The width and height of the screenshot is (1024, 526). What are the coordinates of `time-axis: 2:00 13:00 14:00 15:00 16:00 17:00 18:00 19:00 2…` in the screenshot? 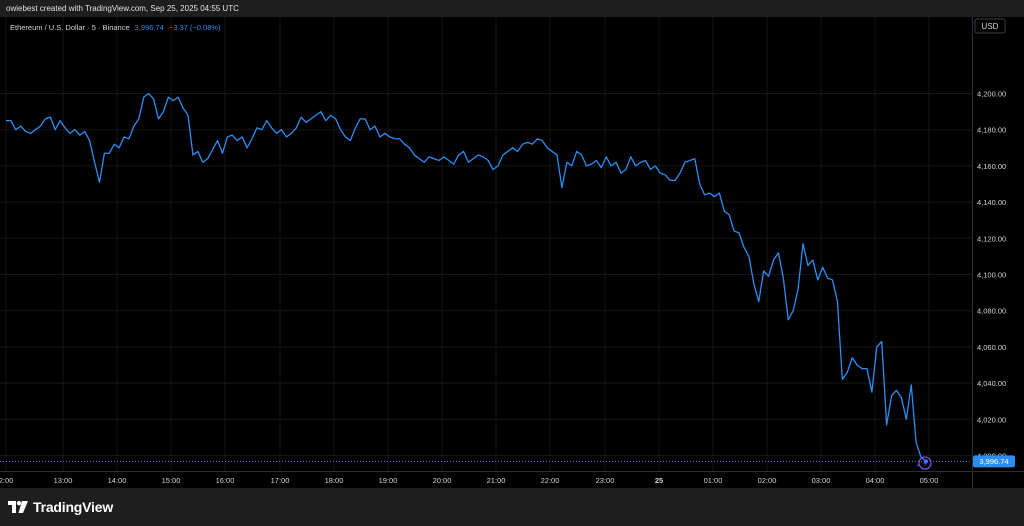 It's located at (469, 480).